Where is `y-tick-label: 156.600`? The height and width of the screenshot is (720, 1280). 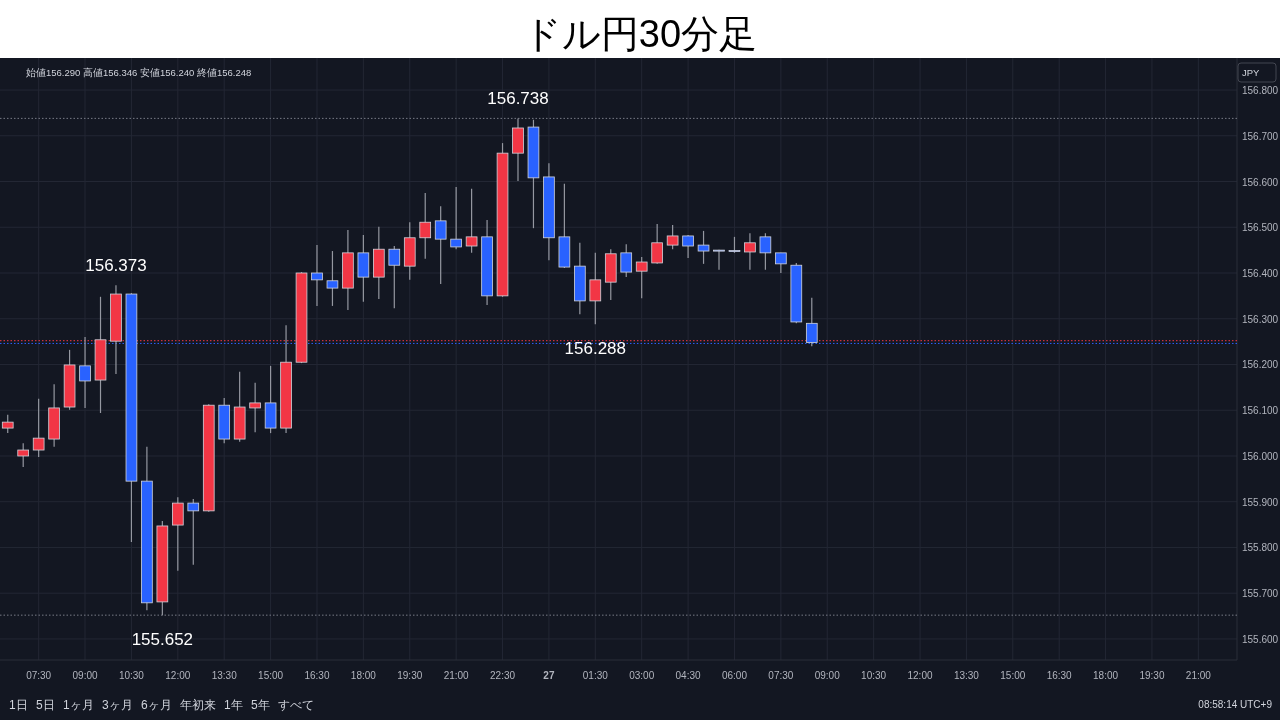
y-tick-label: 156.600 is located at coordinates (1260, 182).